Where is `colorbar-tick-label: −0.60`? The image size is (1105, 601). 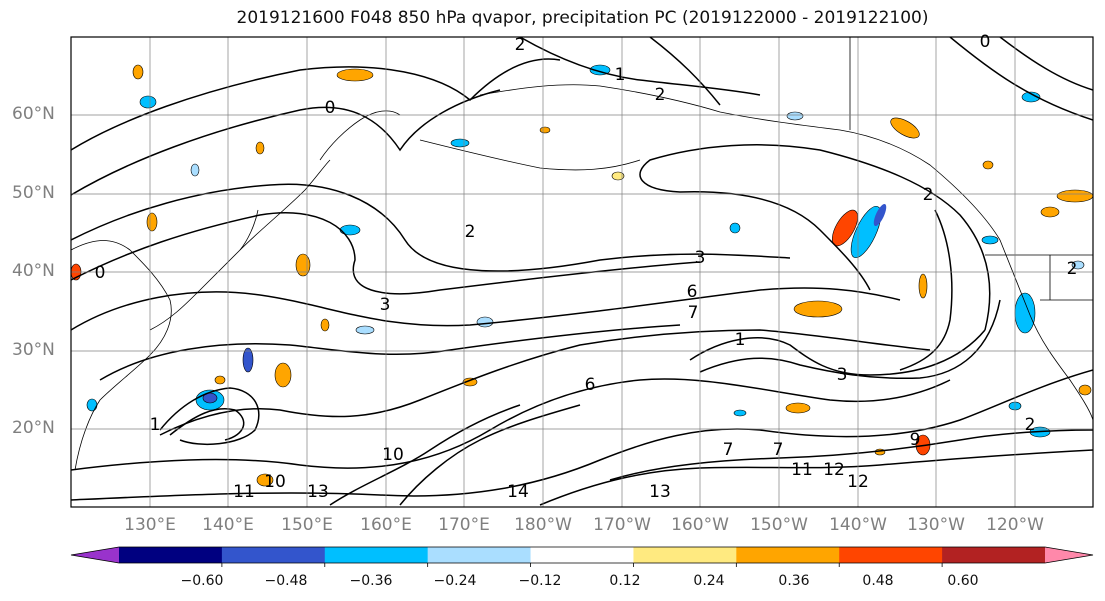
colorbar-tick-label: −0.60 is located at coordinates (202, 581).